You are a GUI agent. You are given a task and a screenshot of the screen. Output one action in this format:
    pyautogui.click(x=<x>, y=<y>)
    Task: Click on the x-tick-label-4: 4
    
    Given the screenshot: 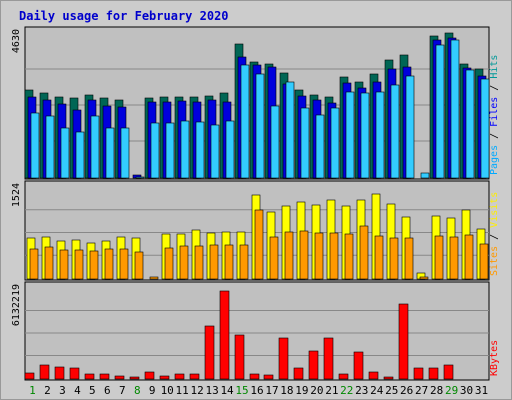 What is the action you would take?
    pyautogui.click(x=77, y=390)
    